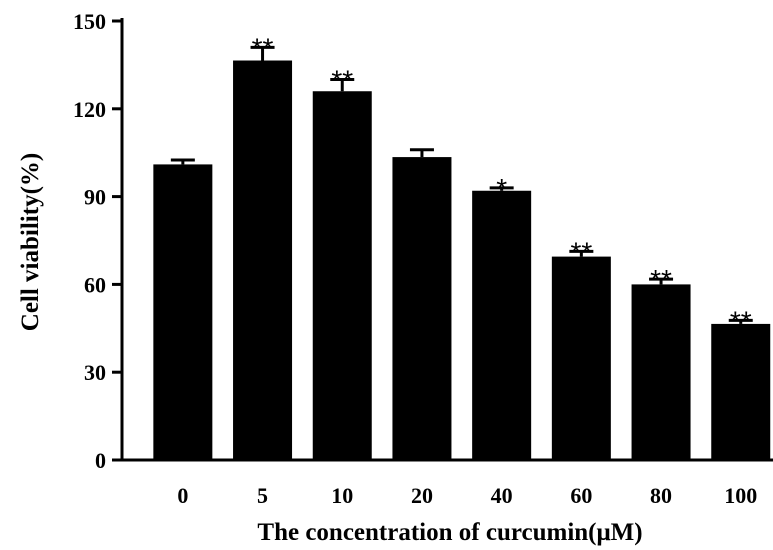 Image resolution: width=773 pixels, height=550 pixels. I want to click on x-tick-label: 0, so click(182, 495).